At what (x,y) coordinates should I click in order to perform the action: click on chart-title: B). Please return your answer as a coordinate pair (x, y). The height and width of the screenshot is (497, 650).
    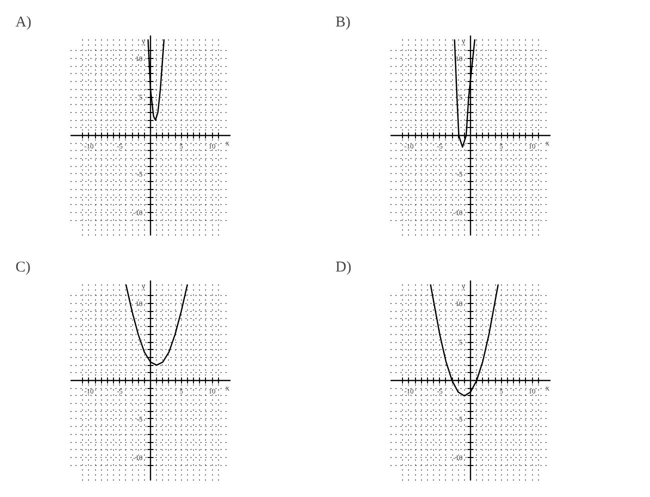
    Looking at the image, I should click on (343, 22).